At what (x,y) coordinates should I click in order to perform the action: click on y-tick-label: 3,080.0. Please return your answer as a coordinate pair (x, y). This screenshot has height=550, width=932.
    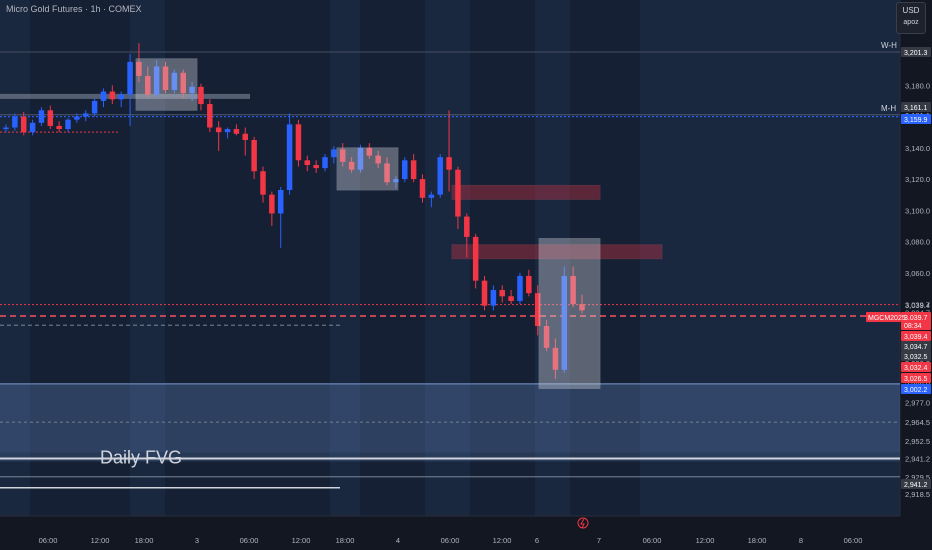
    Looking at the image, I should click on (917, 242).